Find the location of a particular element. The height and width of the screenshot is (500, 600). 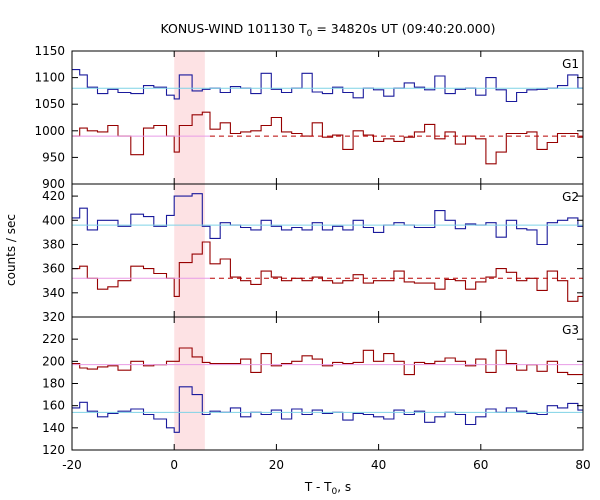

y-tick-label: 160 is located at coordinates (53, 406).